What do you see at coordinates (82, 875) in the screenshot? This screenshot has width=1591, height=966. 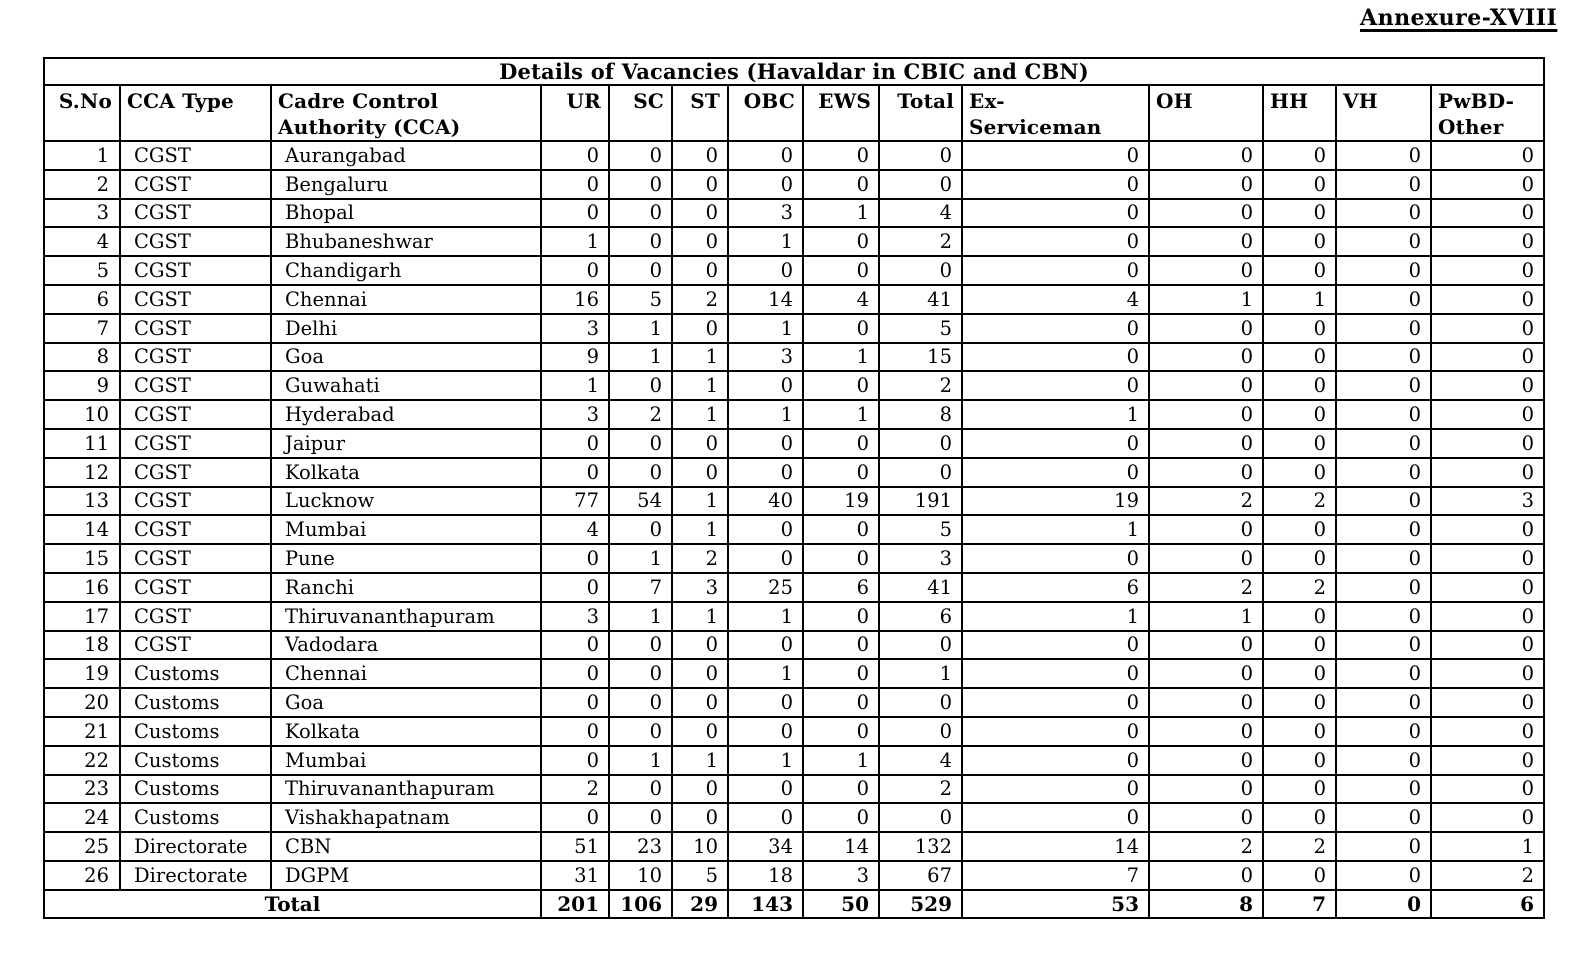 I see `cell-serial-number: 26` at bounding box center [82, 875].